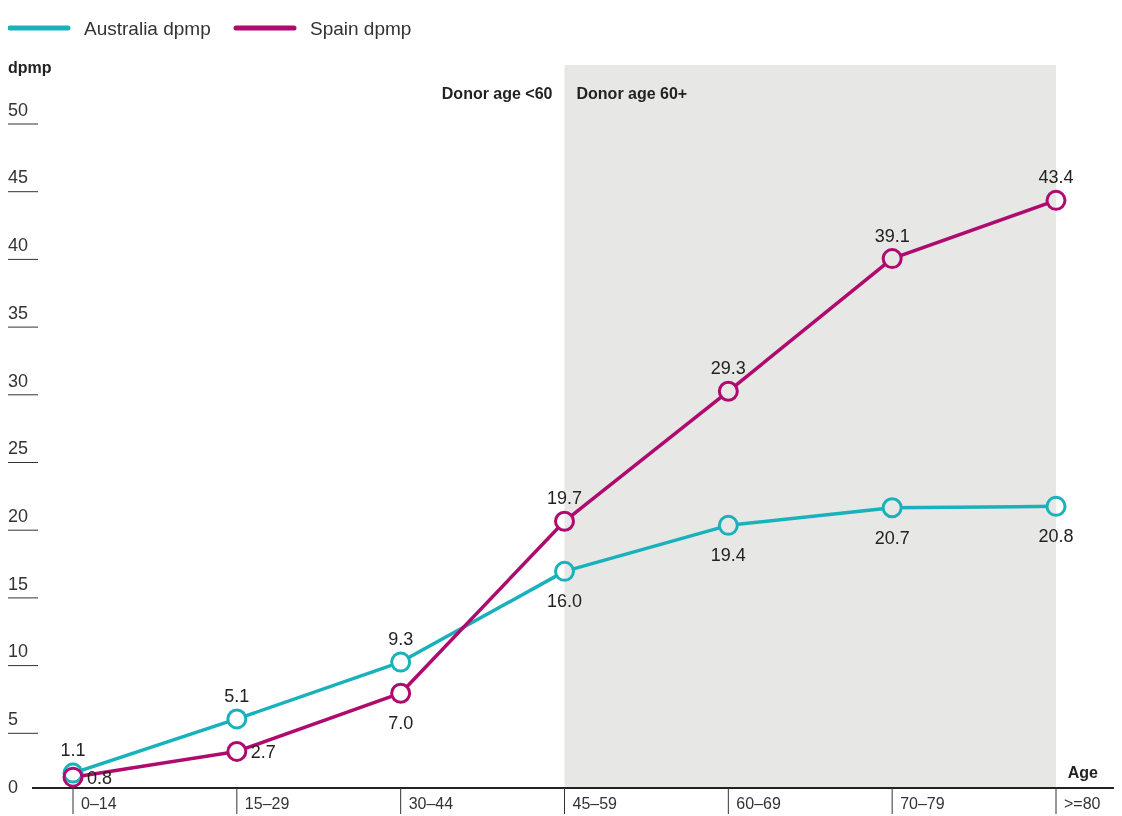 This screenshot has width=1122, height=816. What do you see at coordinates (18, 380) in the screenshot?
I see `y-tick-label: 30` at bounding box center [18, 380].